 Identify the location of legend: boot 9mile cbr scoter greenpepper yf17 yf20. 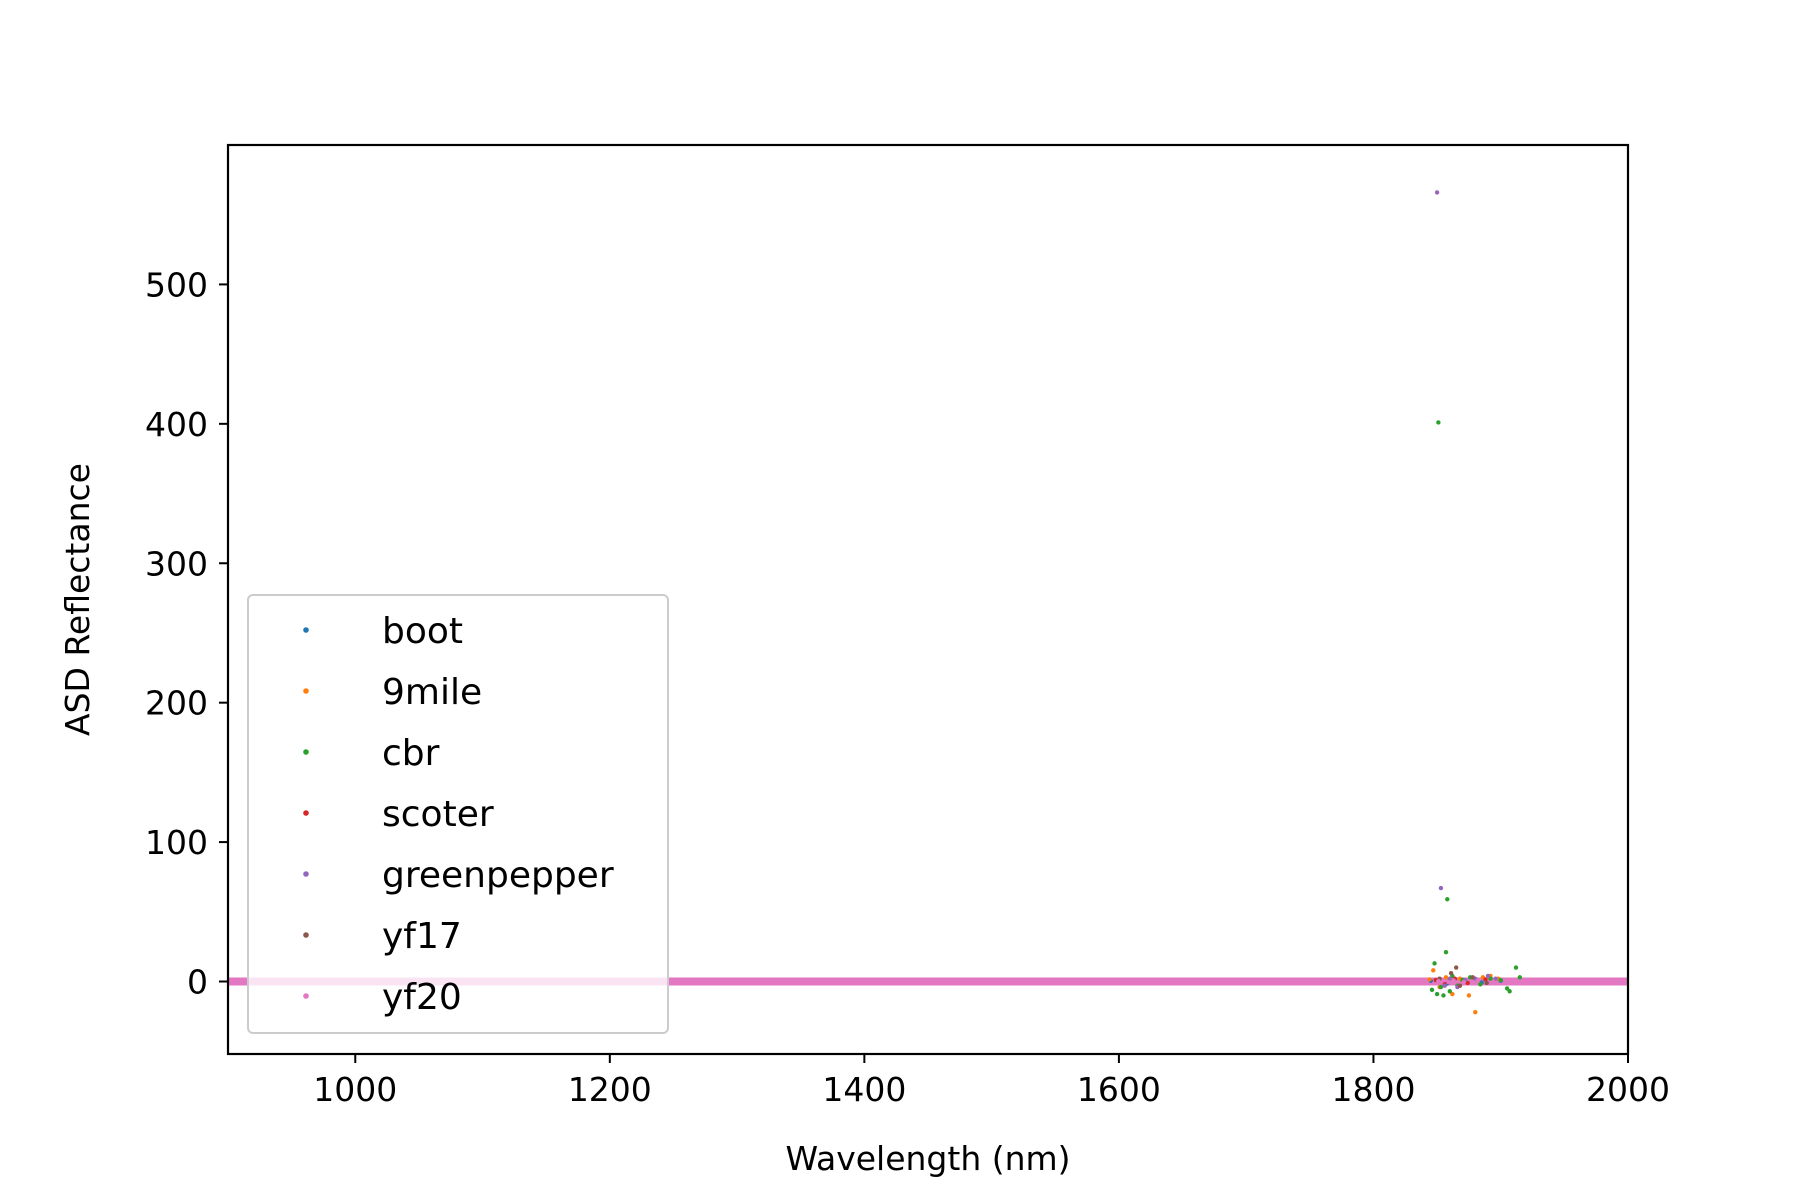
(458, 814).